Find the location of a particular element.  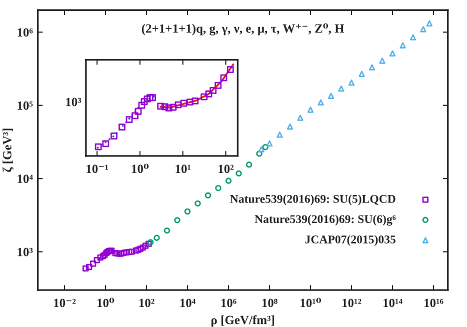

text: (2+1+1+1)q, g, γ, ν, e, μ, τ, W⁺⁻, Z⁰, H is located at coordinates (243, 29).